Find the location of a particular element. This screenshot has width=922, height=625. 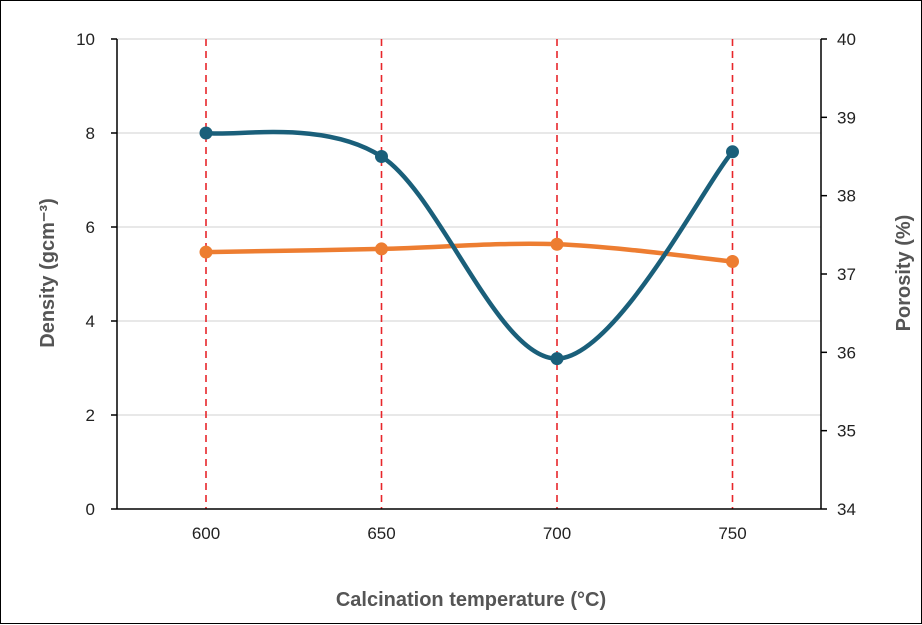

left-tick-label: 10 is located at coordinates (85, 39).